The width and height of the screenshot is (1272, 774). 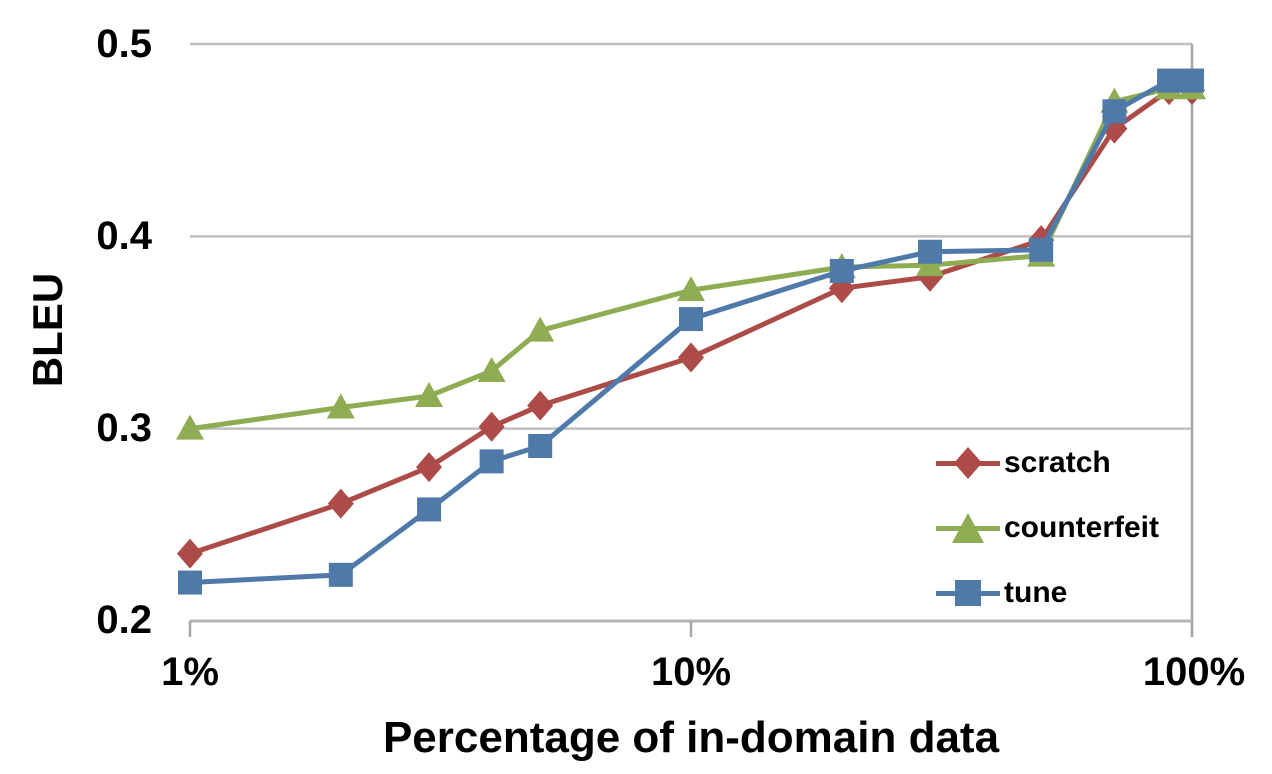 I want to click on counterfeit-point-2pct, so click(x=340, y=406).